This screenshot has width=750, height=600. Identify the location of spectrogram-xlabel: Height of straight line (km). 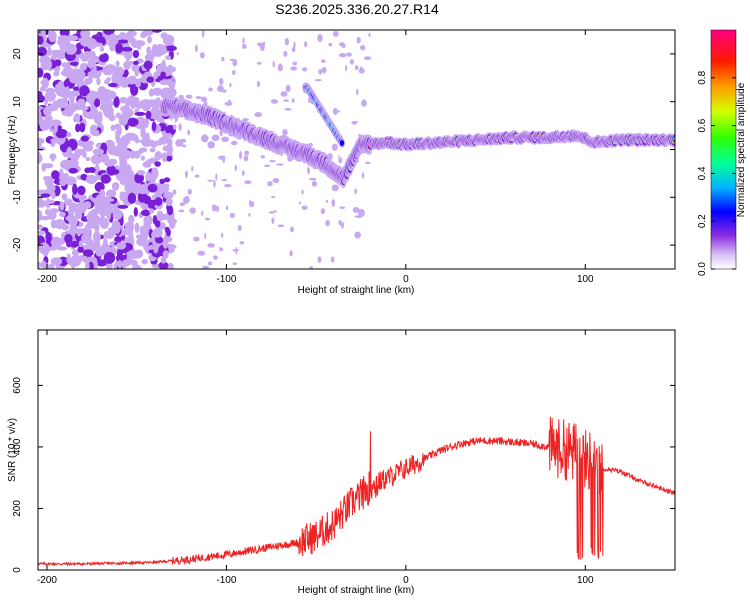
(356, 290).